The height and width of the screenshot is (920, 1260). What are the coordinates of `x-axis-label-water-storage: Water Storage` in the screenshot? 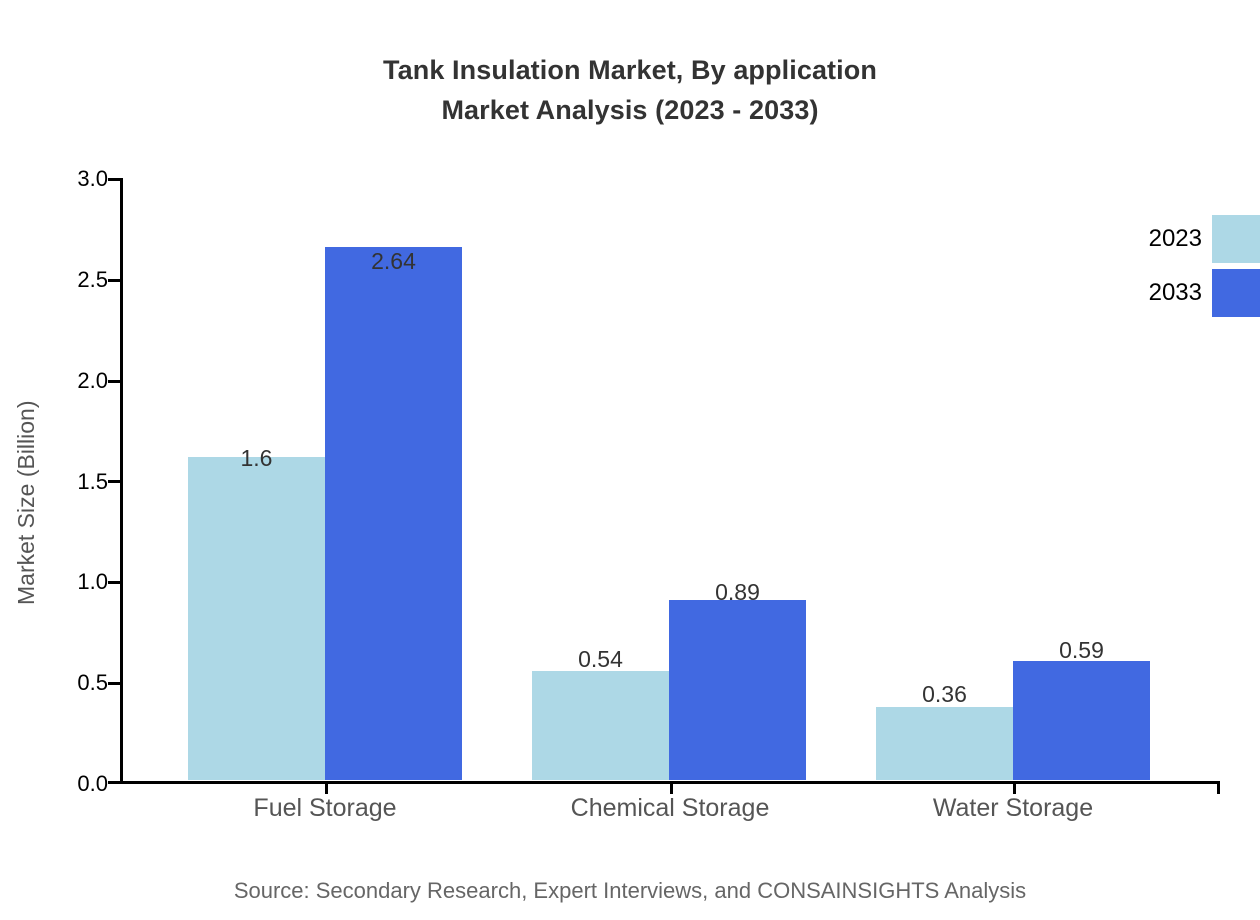 It's located at (1013, 808).